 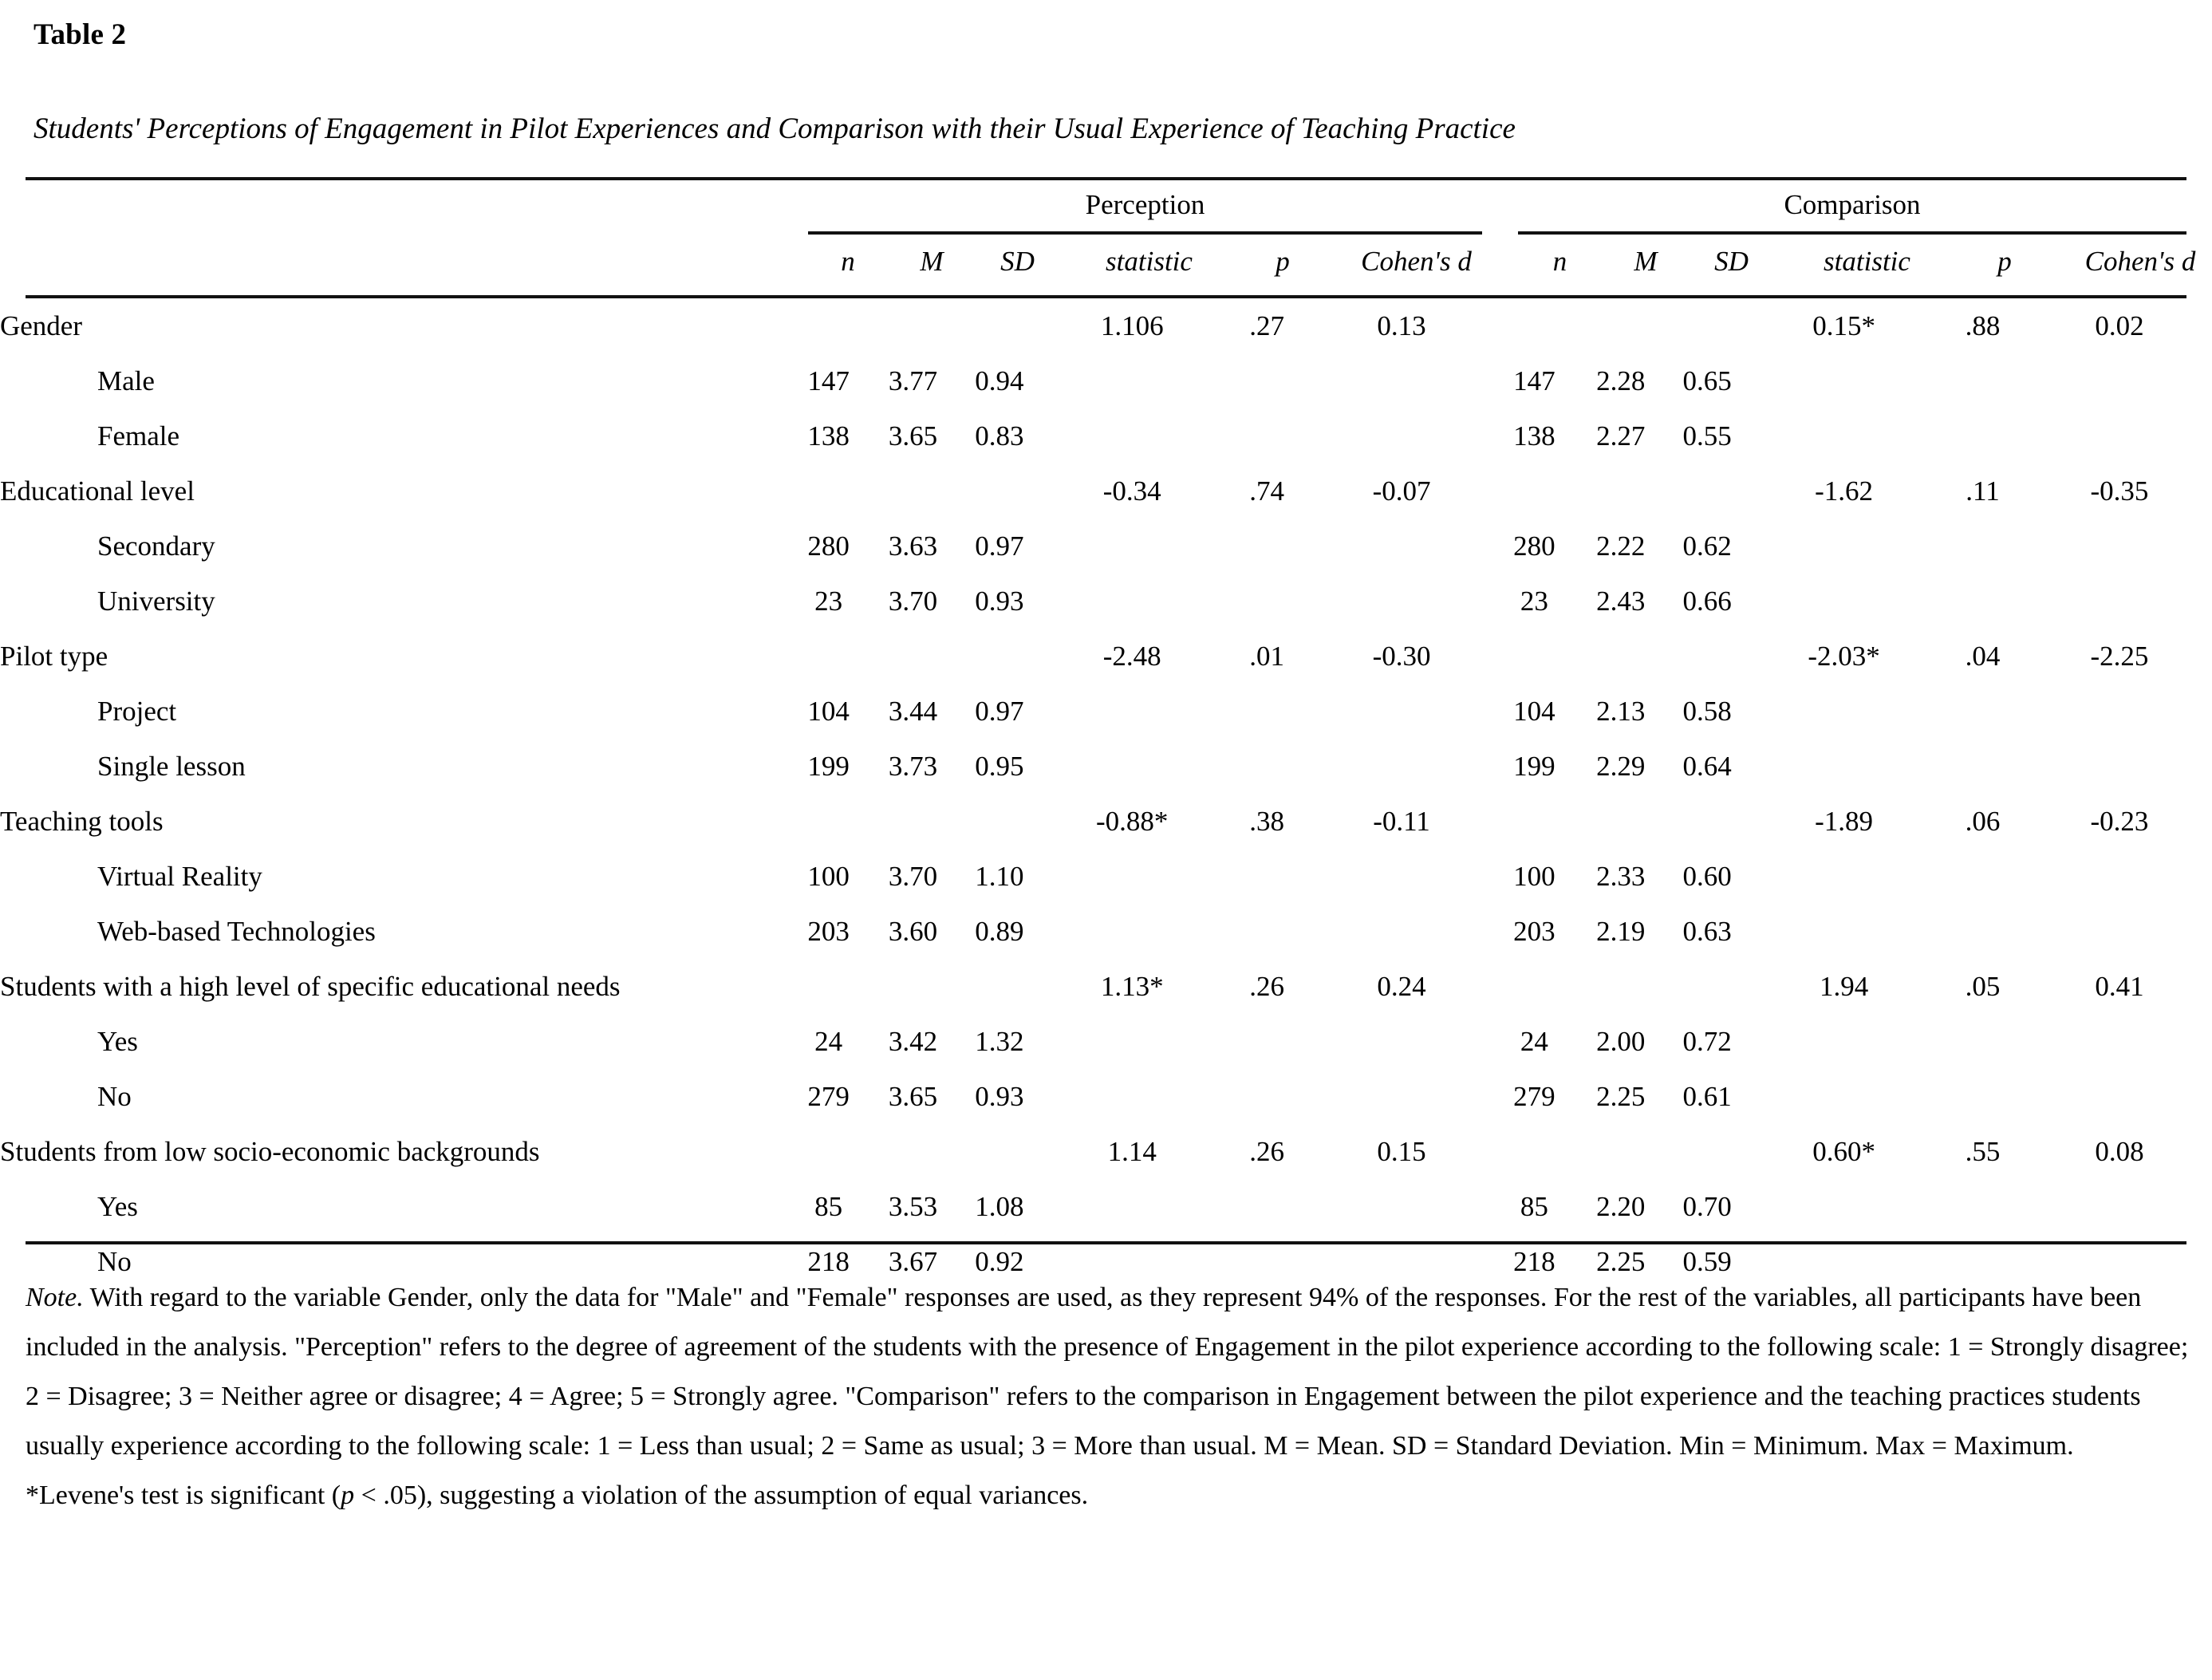 I want to click on cell-sd1: 0.94, so click(x=999, y=380).